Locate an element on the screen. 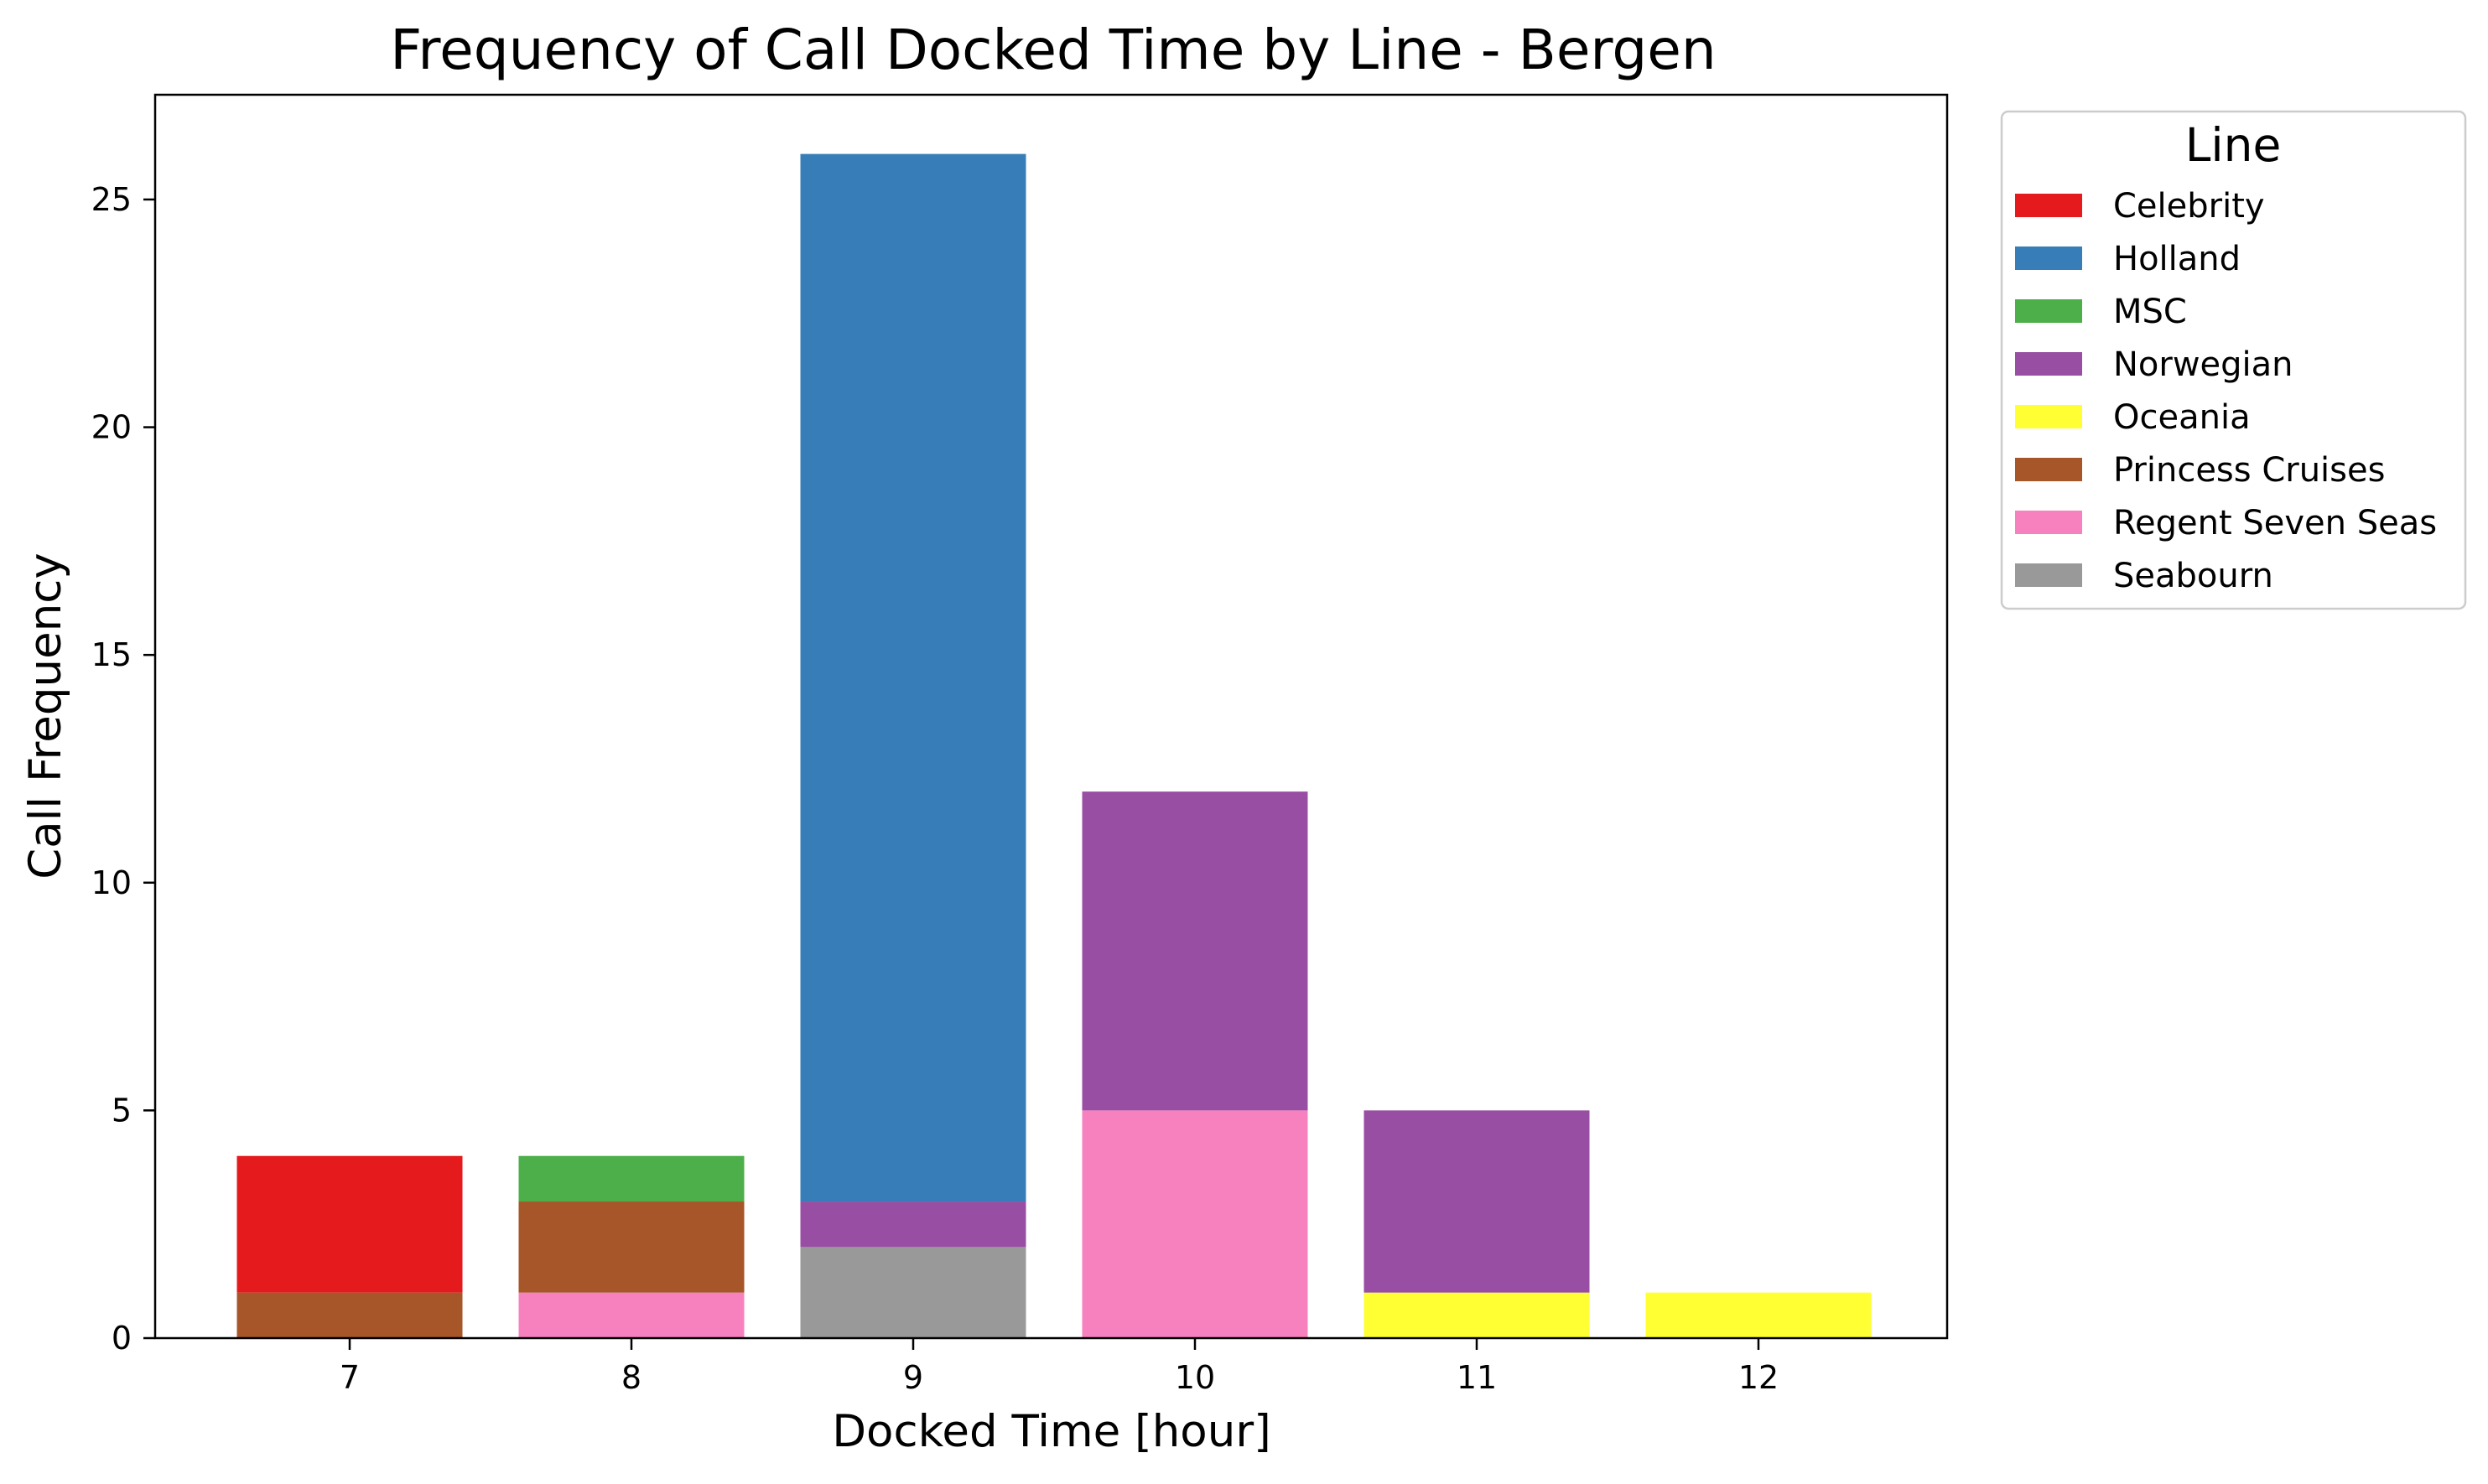  x-tick-label: 11 is located at coordinates (1477, 1377).